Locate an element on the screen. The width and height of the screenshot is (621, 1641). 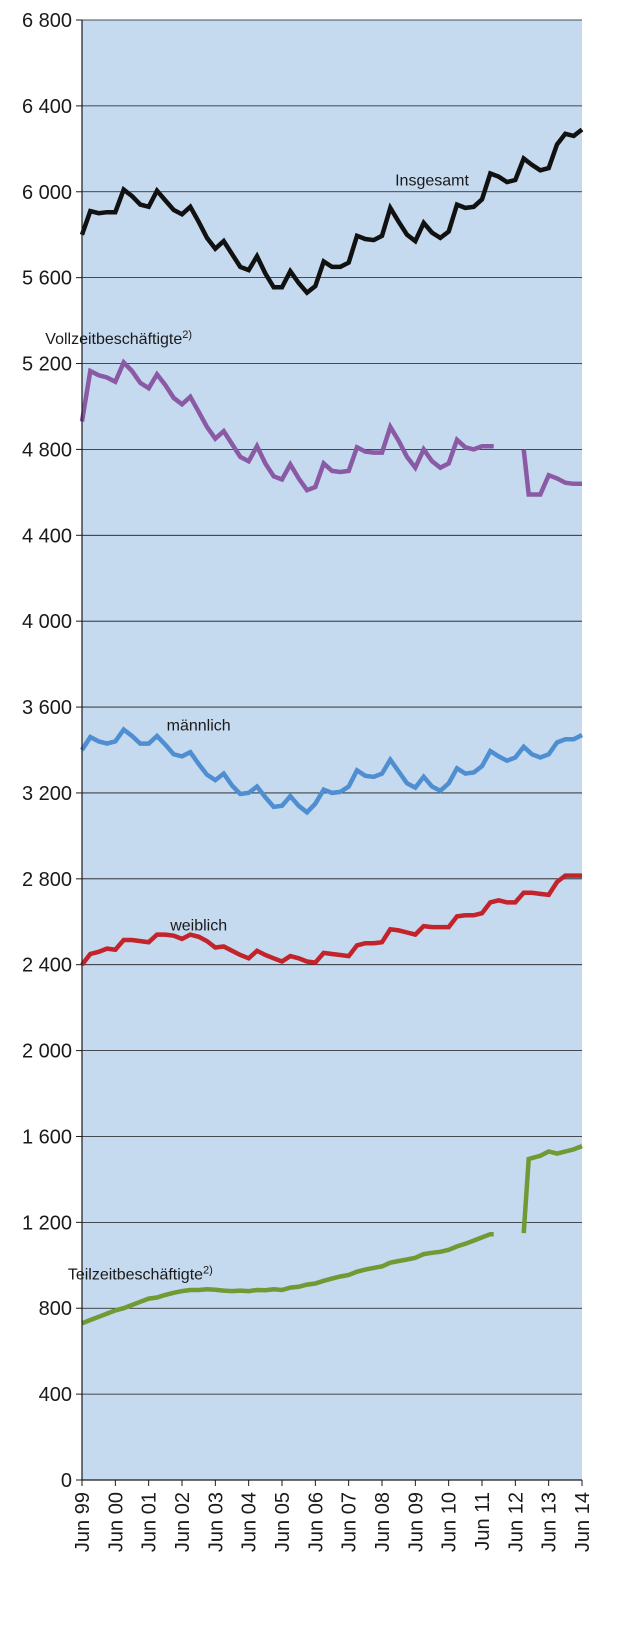
series-label-weiblich: weiblich is located at coordinates (198, 925).